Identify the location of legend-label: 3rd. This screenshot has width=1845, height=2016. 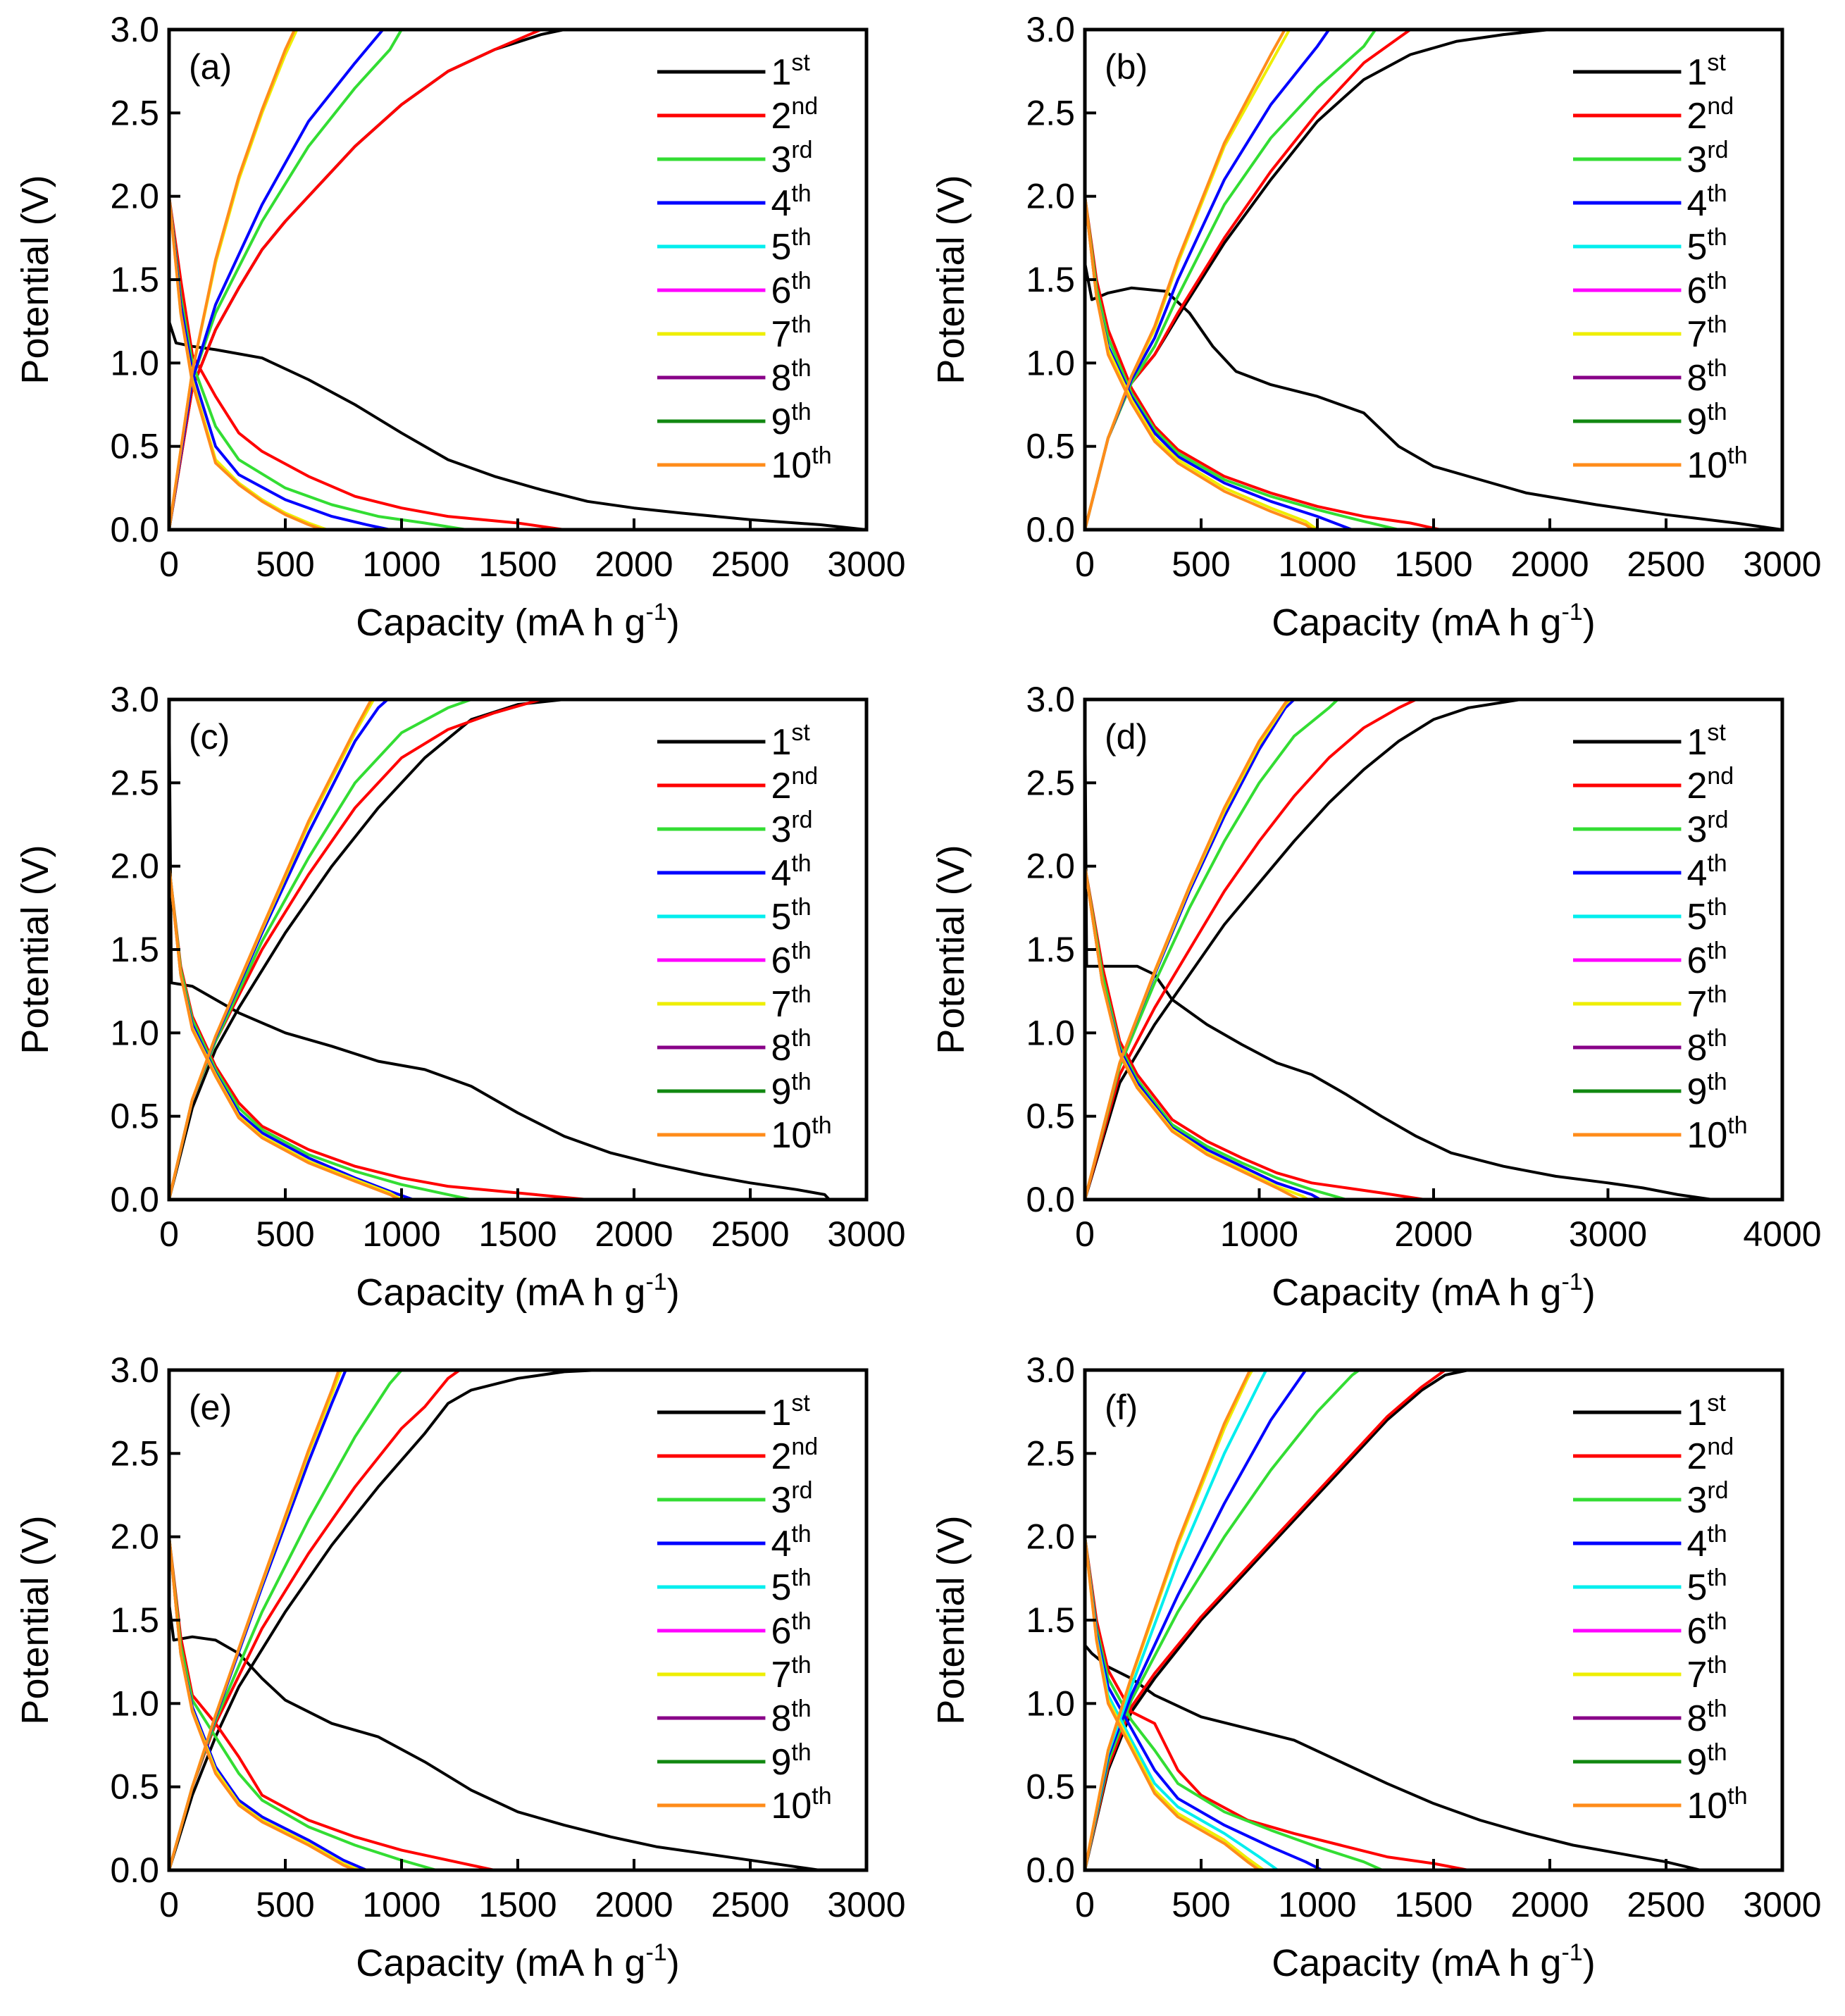
(791, 828).